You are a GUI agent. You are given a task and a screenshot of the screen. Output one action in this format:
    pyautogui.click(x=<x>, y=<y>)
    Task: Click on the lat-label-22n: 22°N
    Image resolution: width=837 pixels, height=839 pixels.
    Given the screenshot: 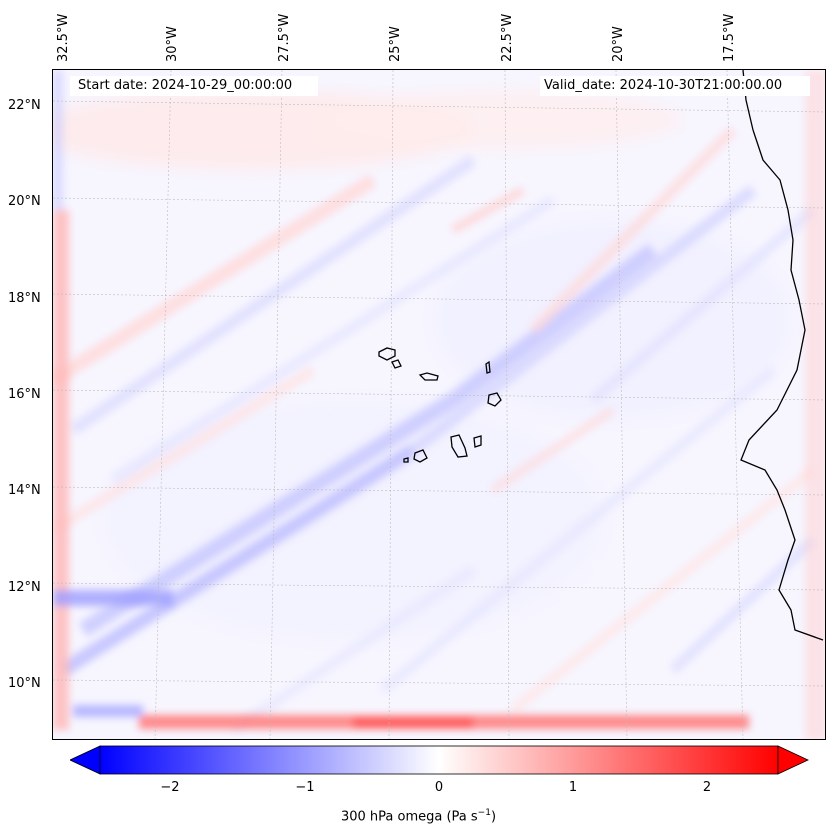 What is the action you would take?
    pyautogui.click(x=24, y=105)
    